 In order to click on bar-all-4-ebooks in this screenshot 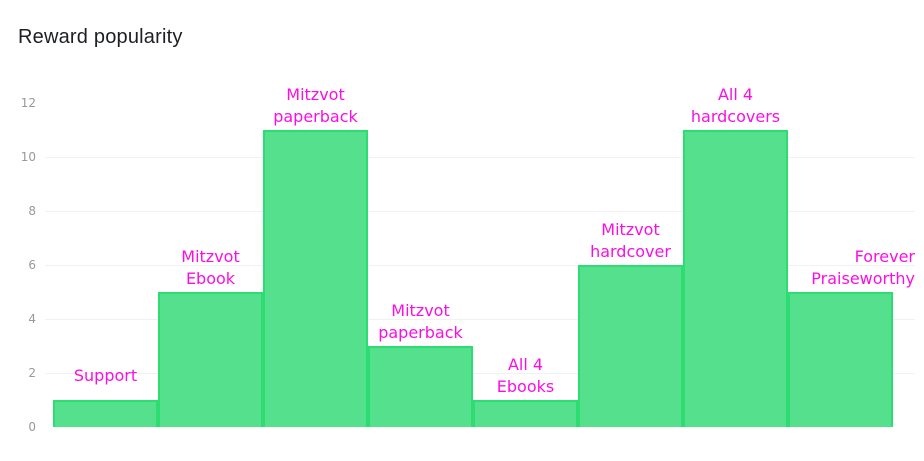, I will do `click(525, 413)`.